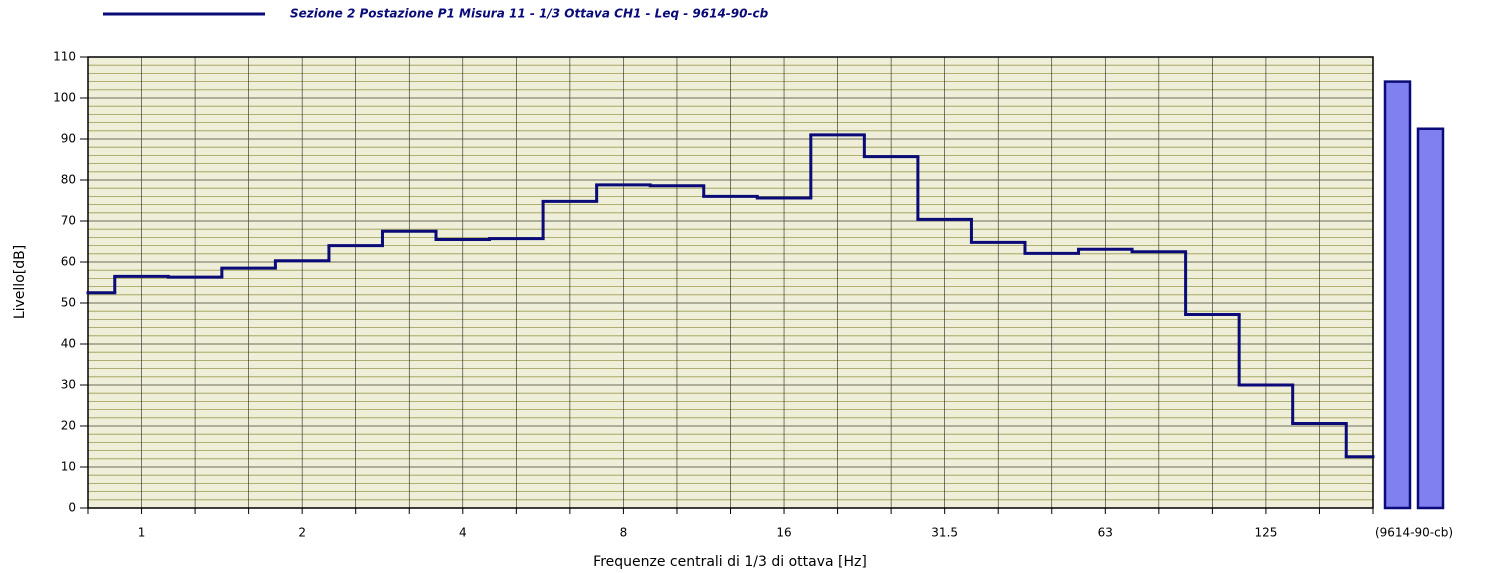 The image size is (1495, 573). Describe the element at coordinates (68, 180) in the screenshot. I see `y-tick-label: 80` at that location.